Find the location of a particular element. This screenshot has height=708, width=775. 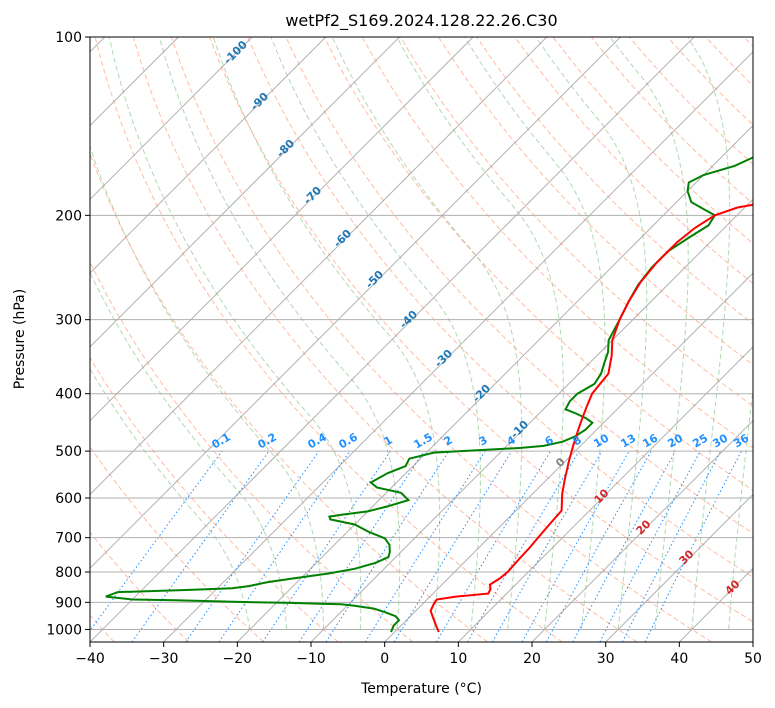

theta-e-label: 30 is located at coordinates (687, 557).